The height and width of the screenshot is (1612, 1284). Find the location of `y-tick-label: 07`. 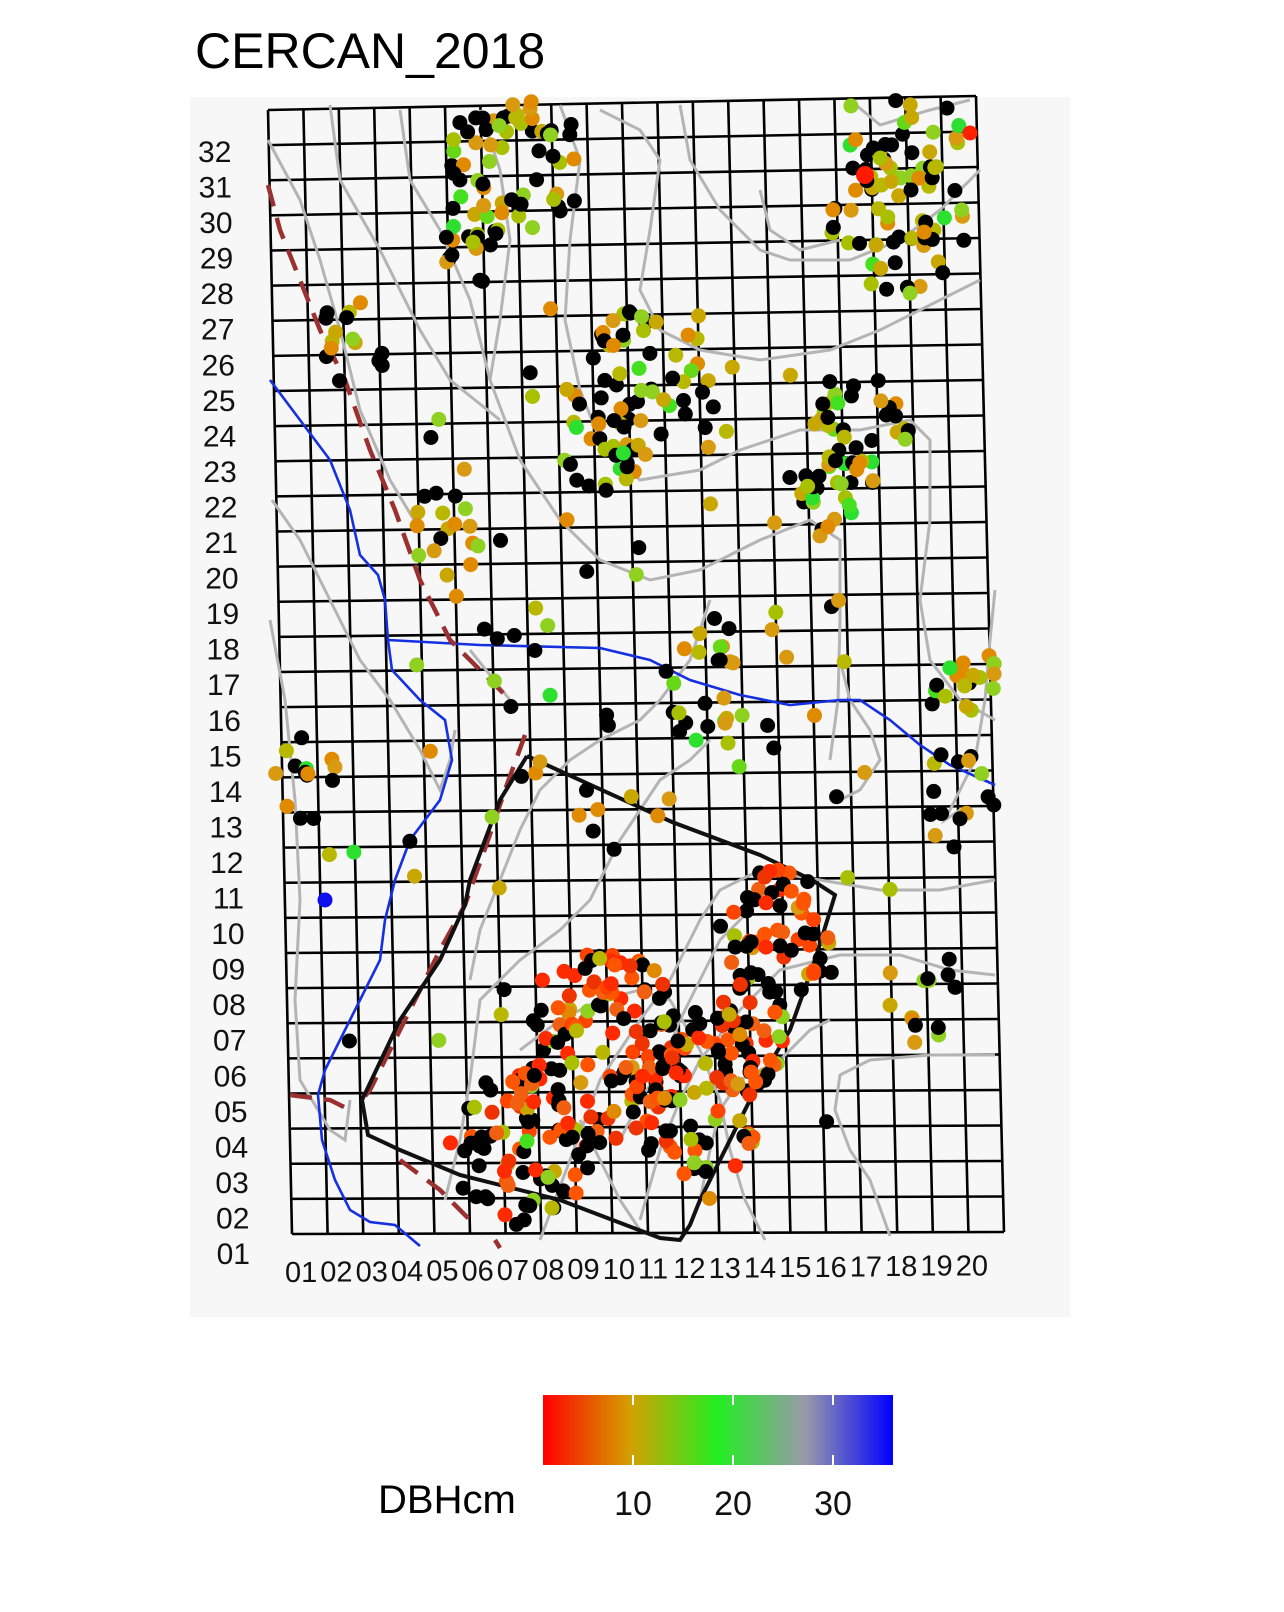

y-tick-label: 07 is located at coordinates (229, 1041).